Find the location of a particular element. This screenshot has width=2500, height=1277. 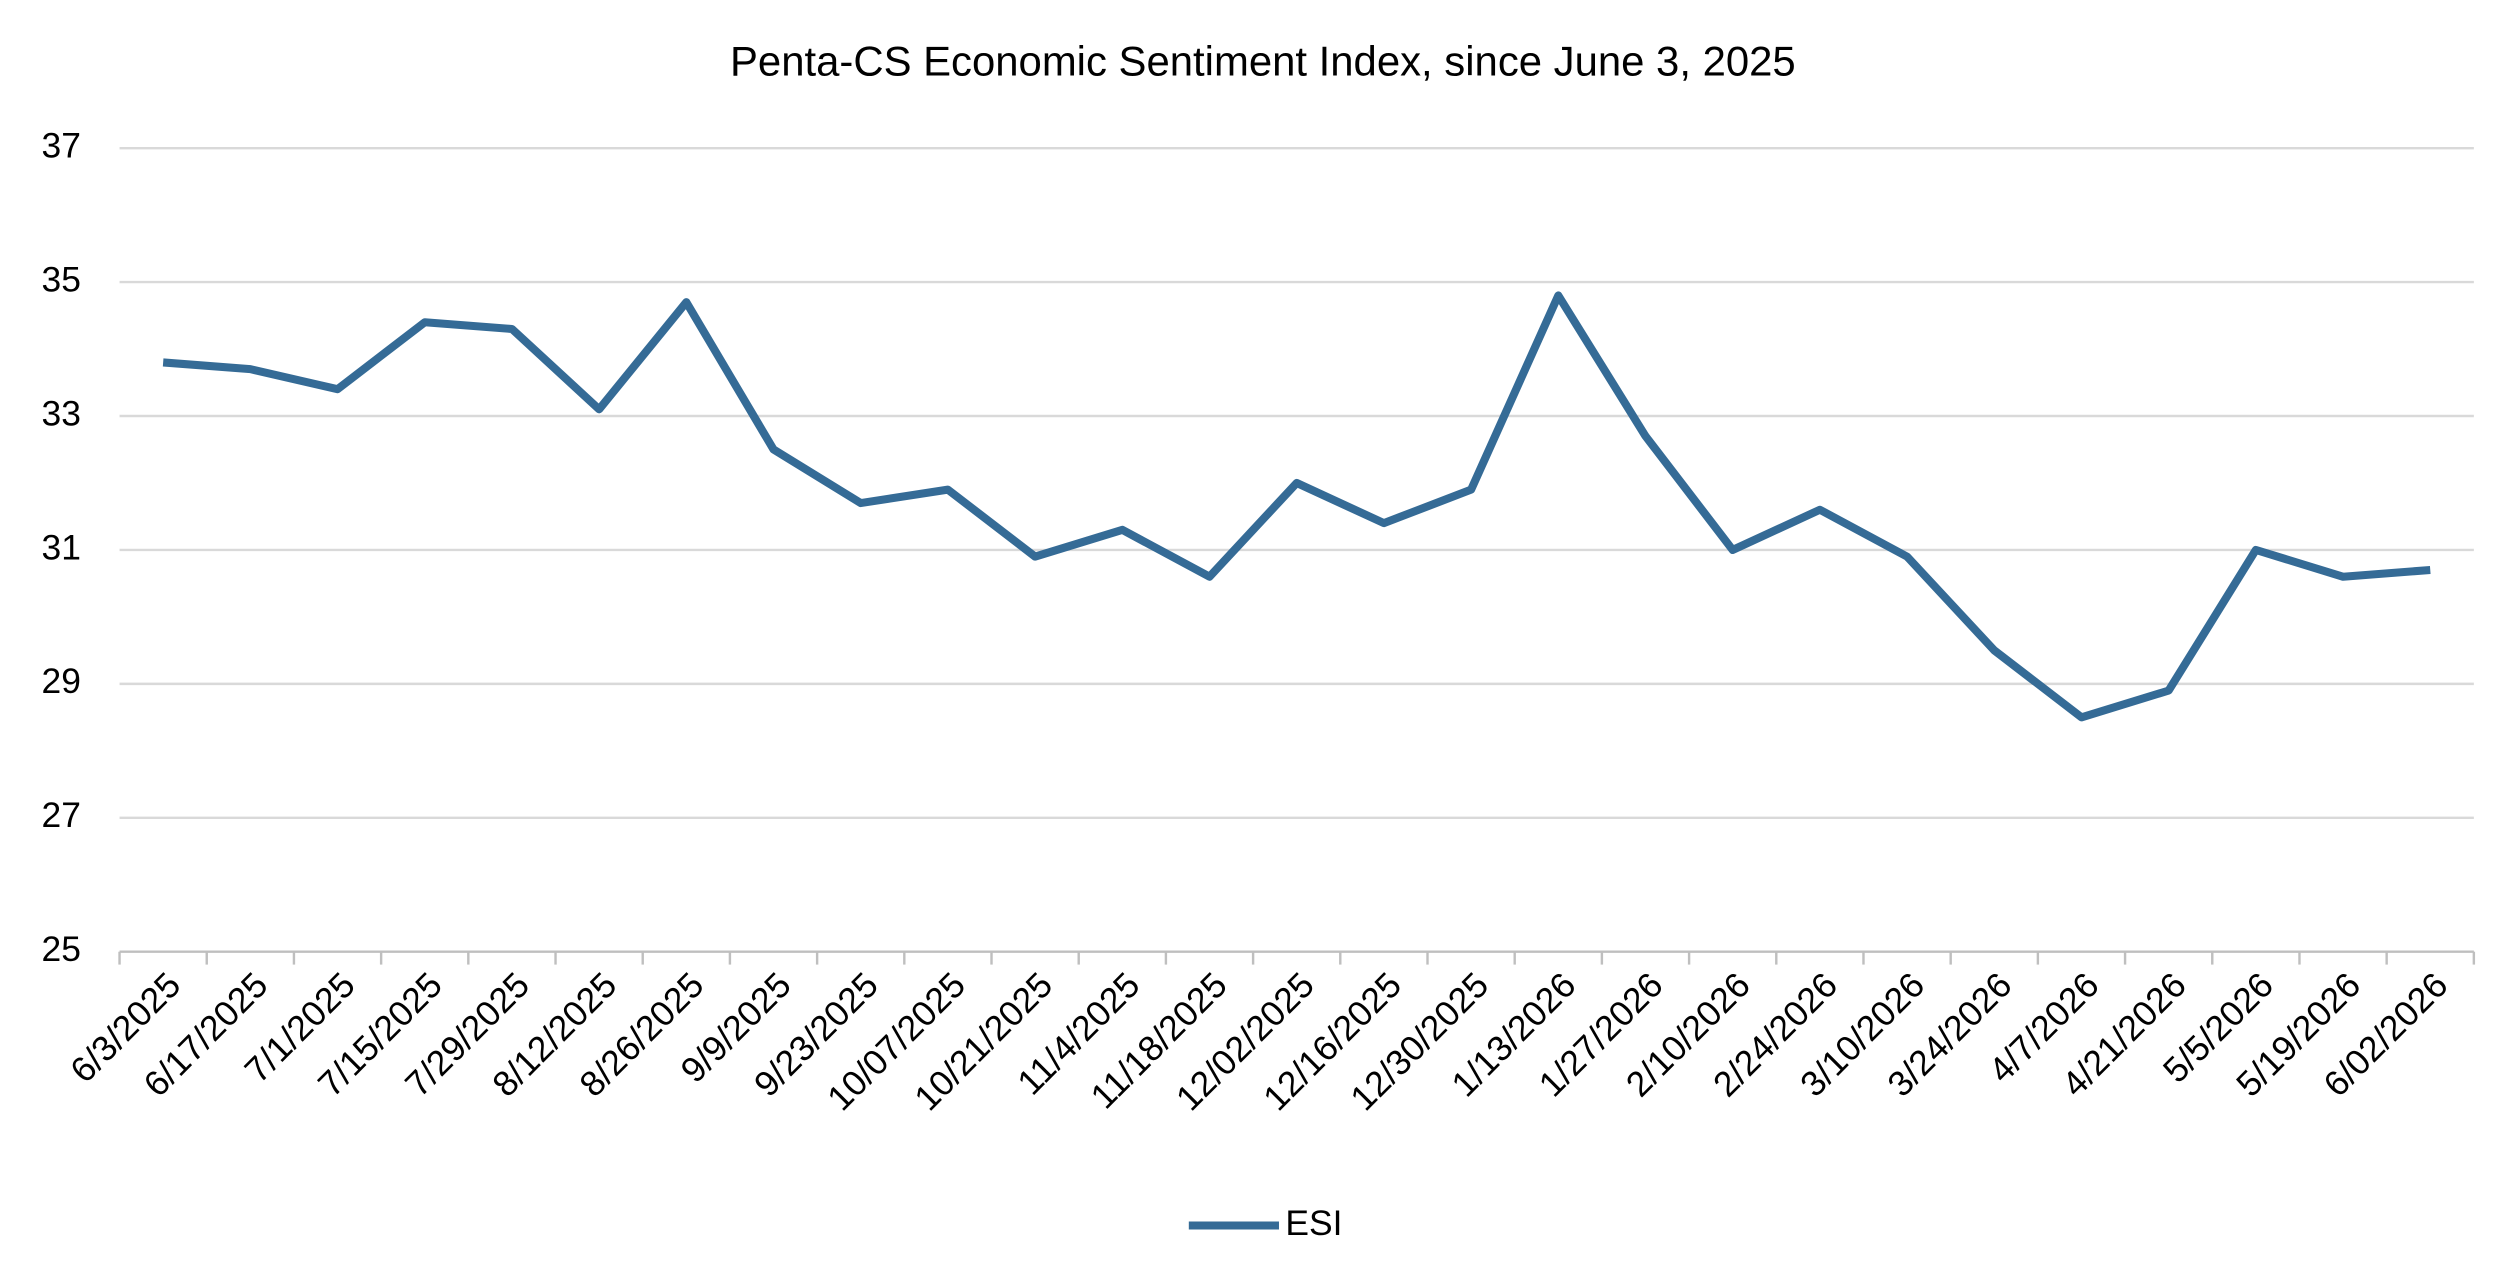

y-tick-label: 29 is located at coordinates (61, 681).